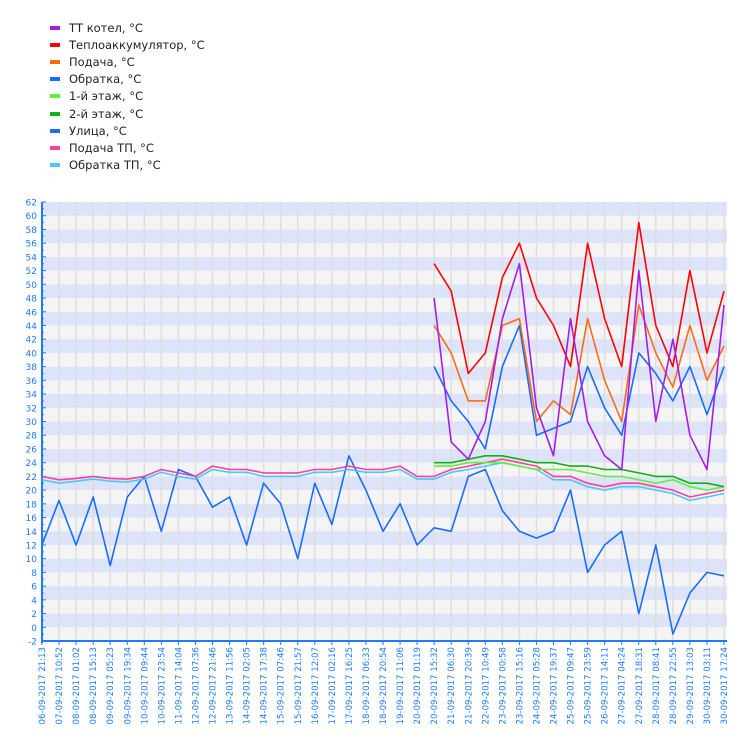 The width and height of the screenshot is (750, 750). Describe the element at coordinates (32, 505) in the screenshot. I see `y-tick-label: 18` at that location.